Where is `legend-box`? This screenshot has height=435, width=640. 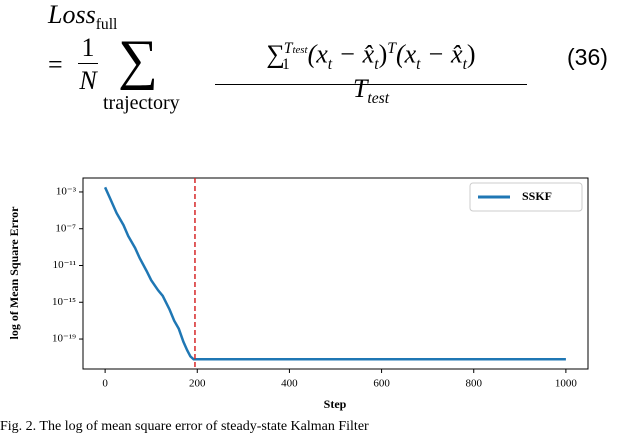
legend-box is located at coordinates (526, 197).